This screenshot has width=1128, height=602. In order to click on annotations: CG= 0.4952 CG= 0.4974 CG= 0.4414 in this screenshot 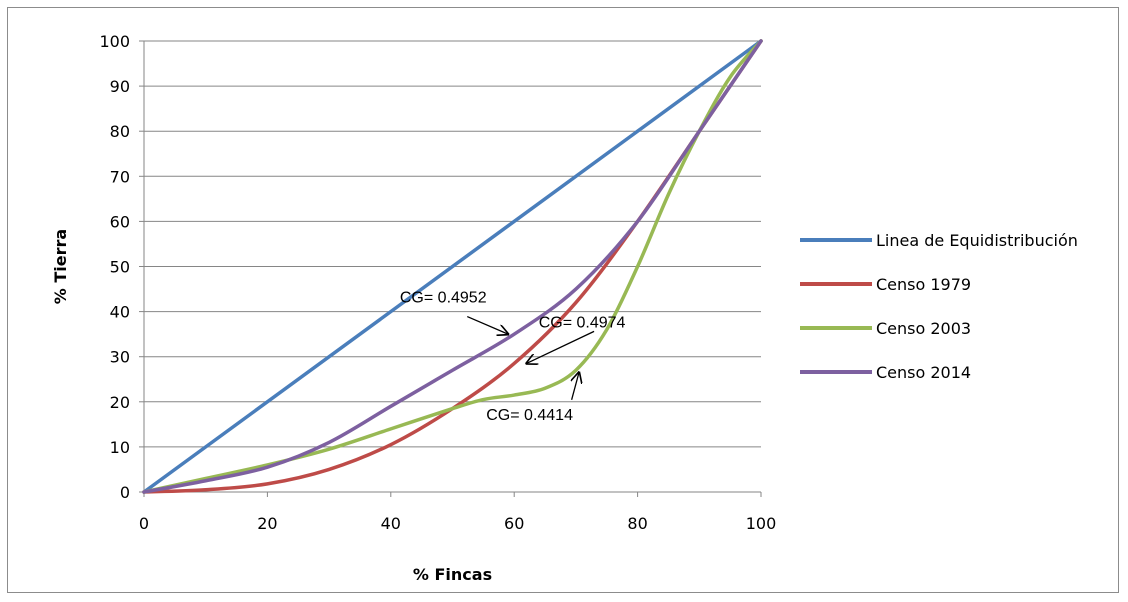, I will do `click(513, 357)`.